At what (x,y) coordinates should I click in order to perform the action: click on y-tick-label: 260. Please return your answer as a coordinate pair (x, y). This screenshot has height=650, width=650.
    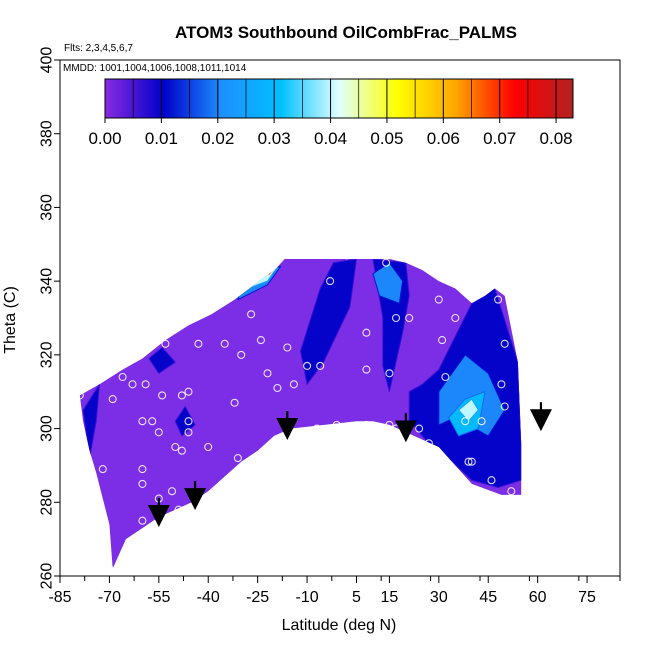
    Looking at the image, I should click on (47, 576).